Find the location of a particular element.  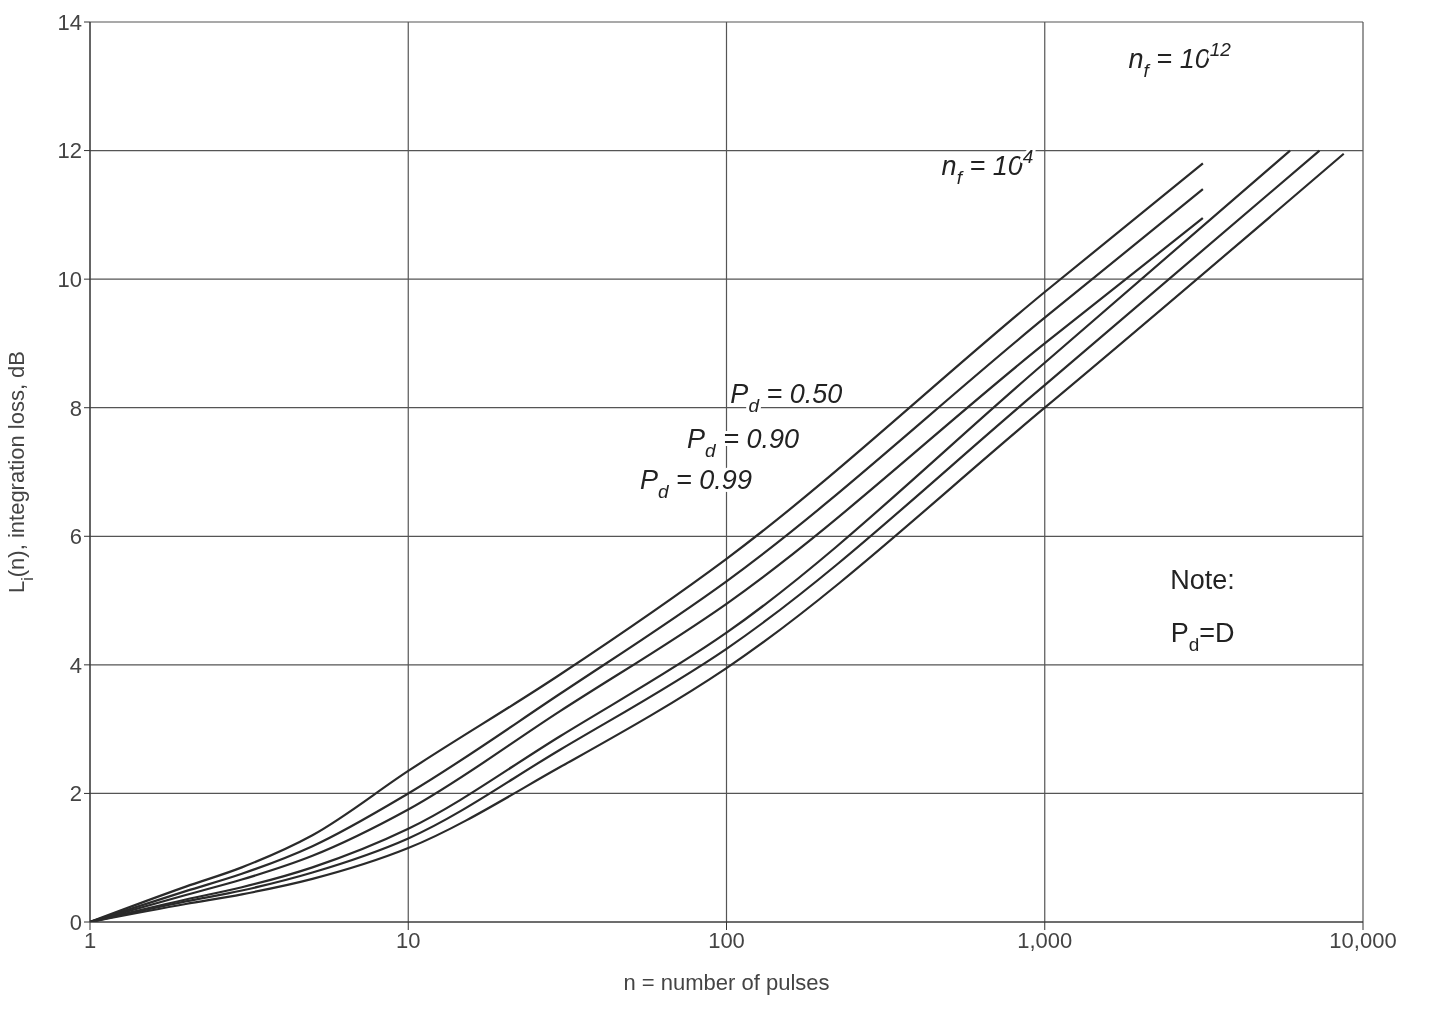

y-tick-label: 10 is located at coordinates (69, 279).